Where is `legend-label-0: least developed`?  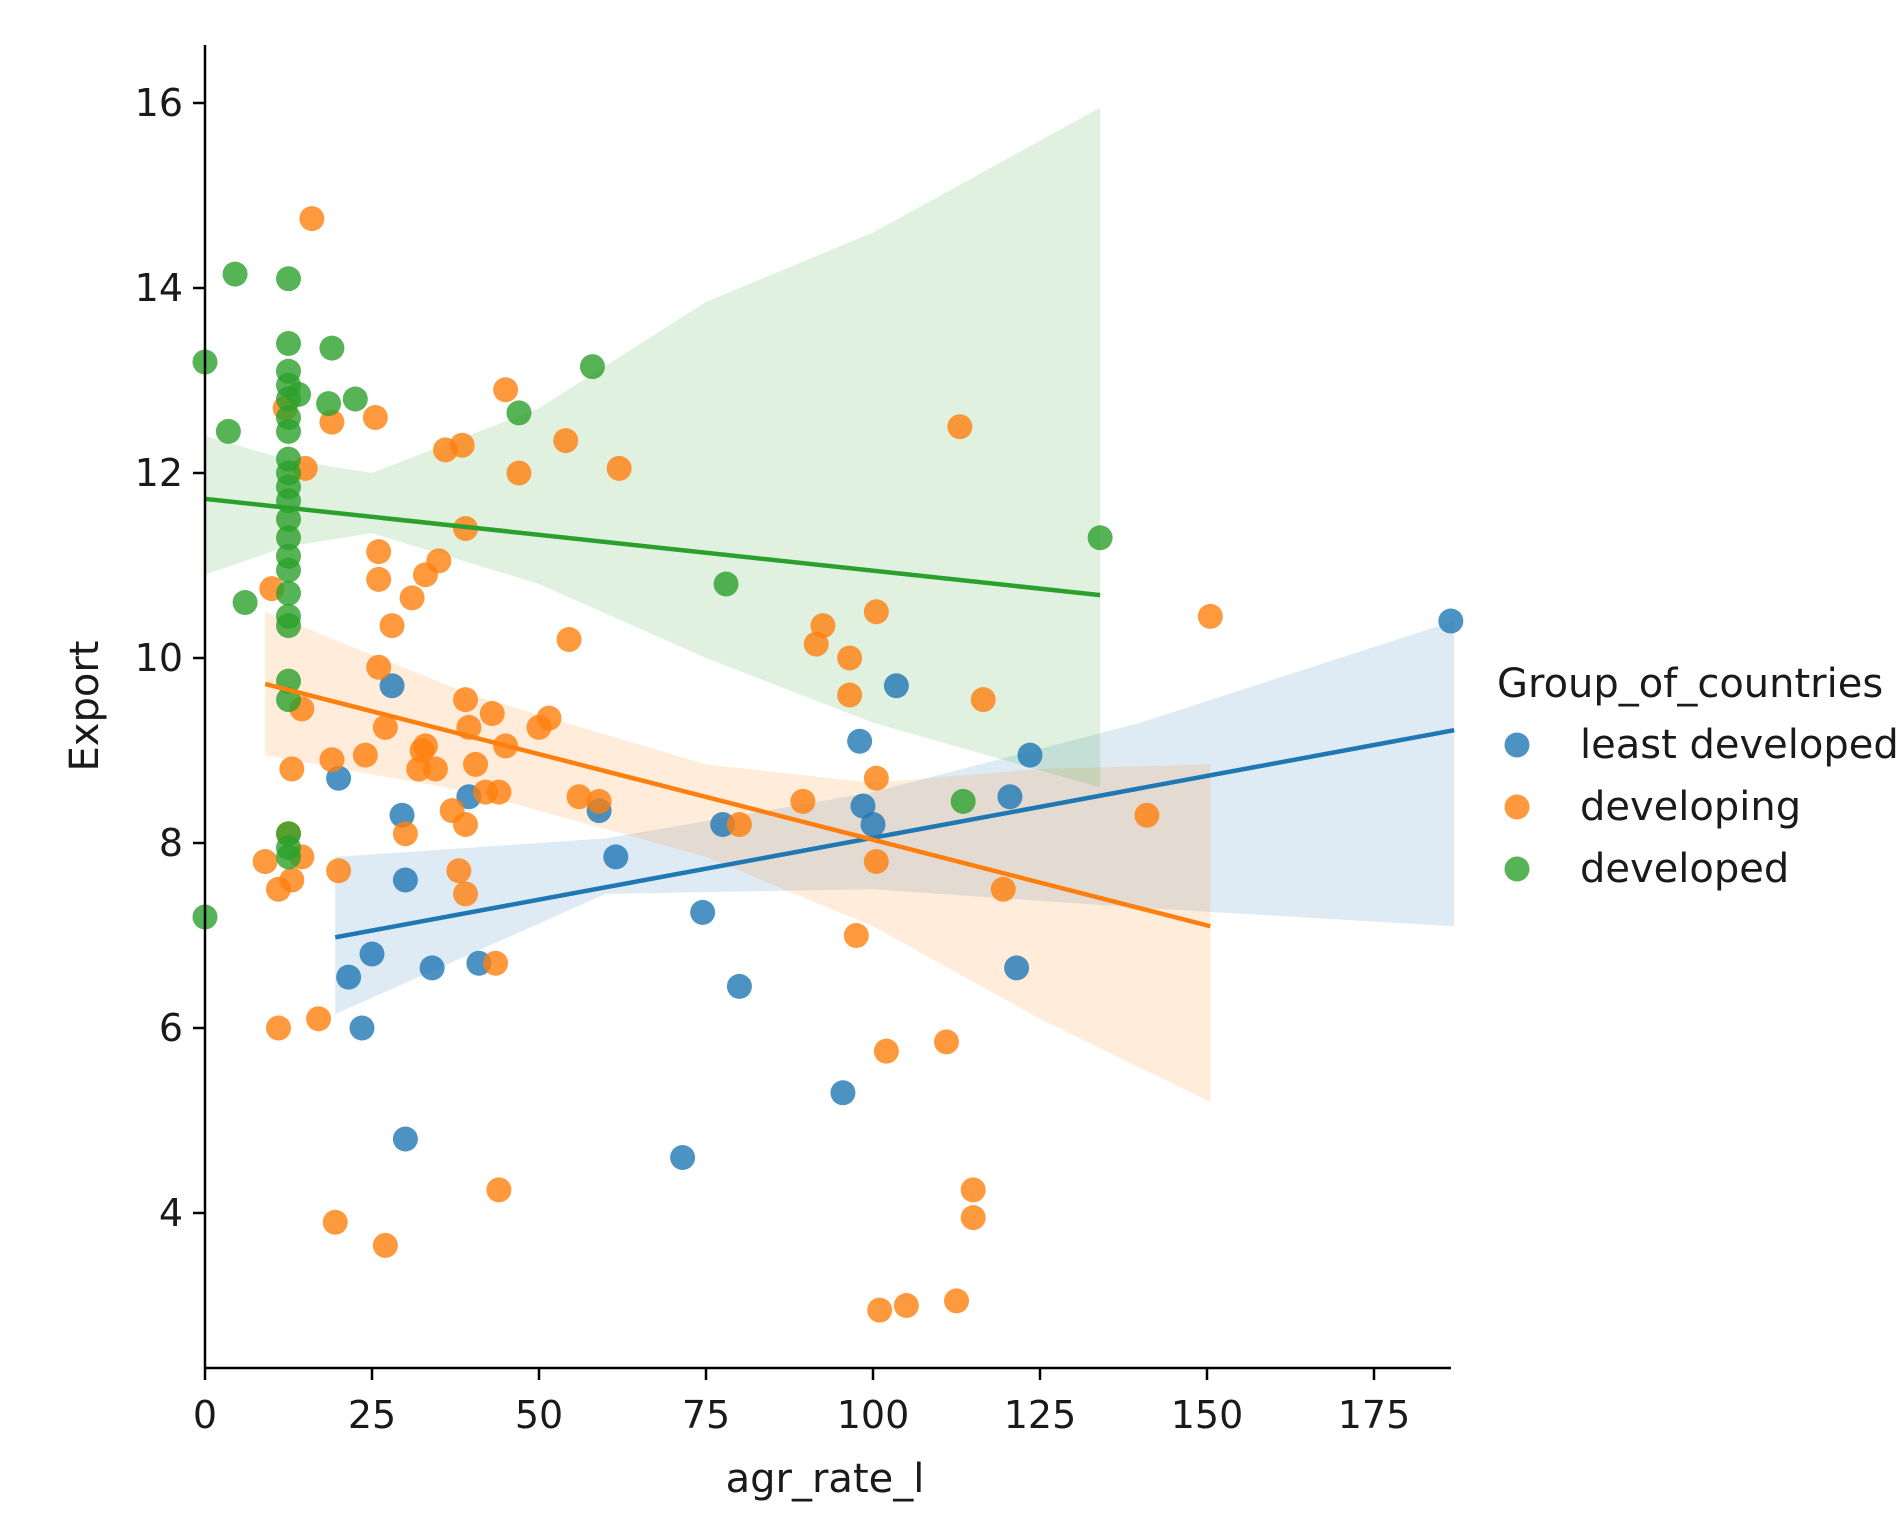 legend-label-0: least developed is located at coordinates (1739, 745).